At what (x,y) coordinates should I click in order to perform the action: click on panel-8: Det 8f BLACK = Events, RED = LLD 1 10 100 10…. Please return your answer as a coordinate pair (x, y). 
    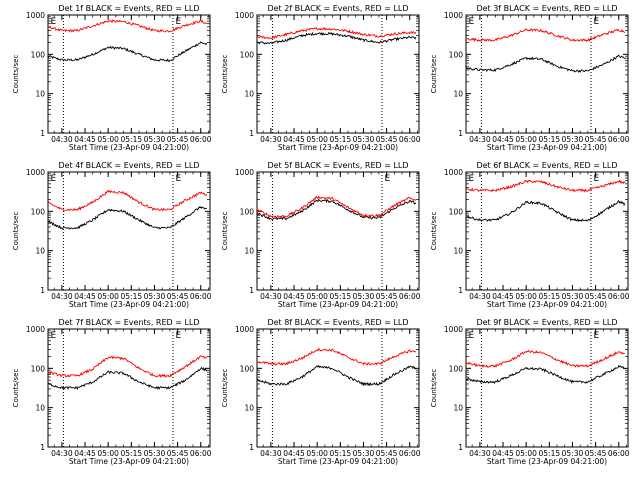
    Looking at the image, I should click on (321, 392).